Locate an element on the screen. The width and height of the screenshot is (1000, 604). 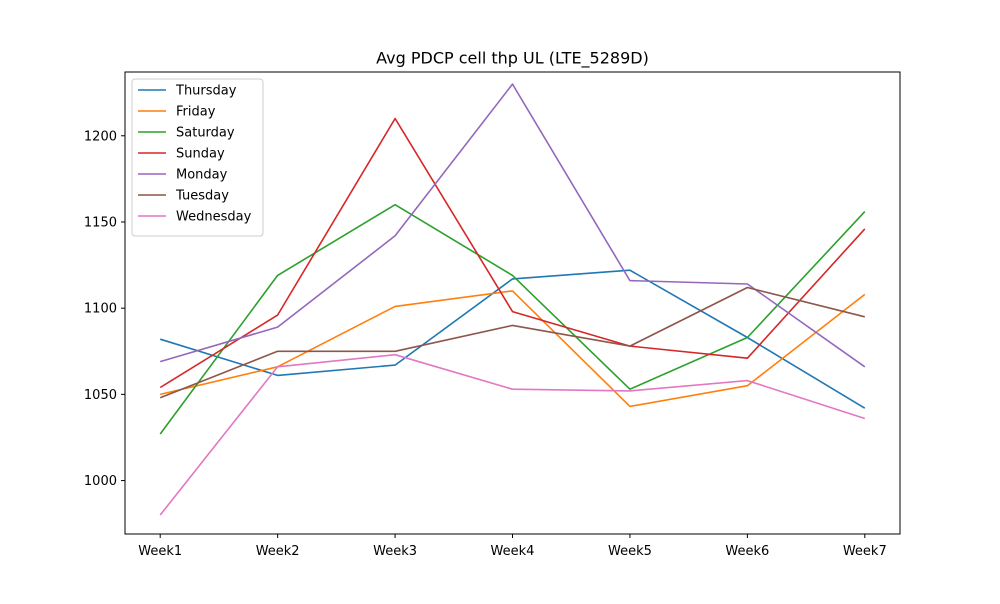
x-tick-label: Week2 is located at coordinates (278, 551).